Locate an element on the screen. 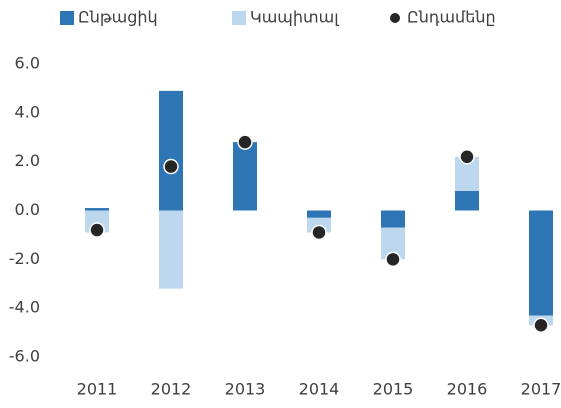 Image resolution: width=561 pixels, height=408 pixels. y-tick-label: -6.0 is located at coordinates (24, 356).